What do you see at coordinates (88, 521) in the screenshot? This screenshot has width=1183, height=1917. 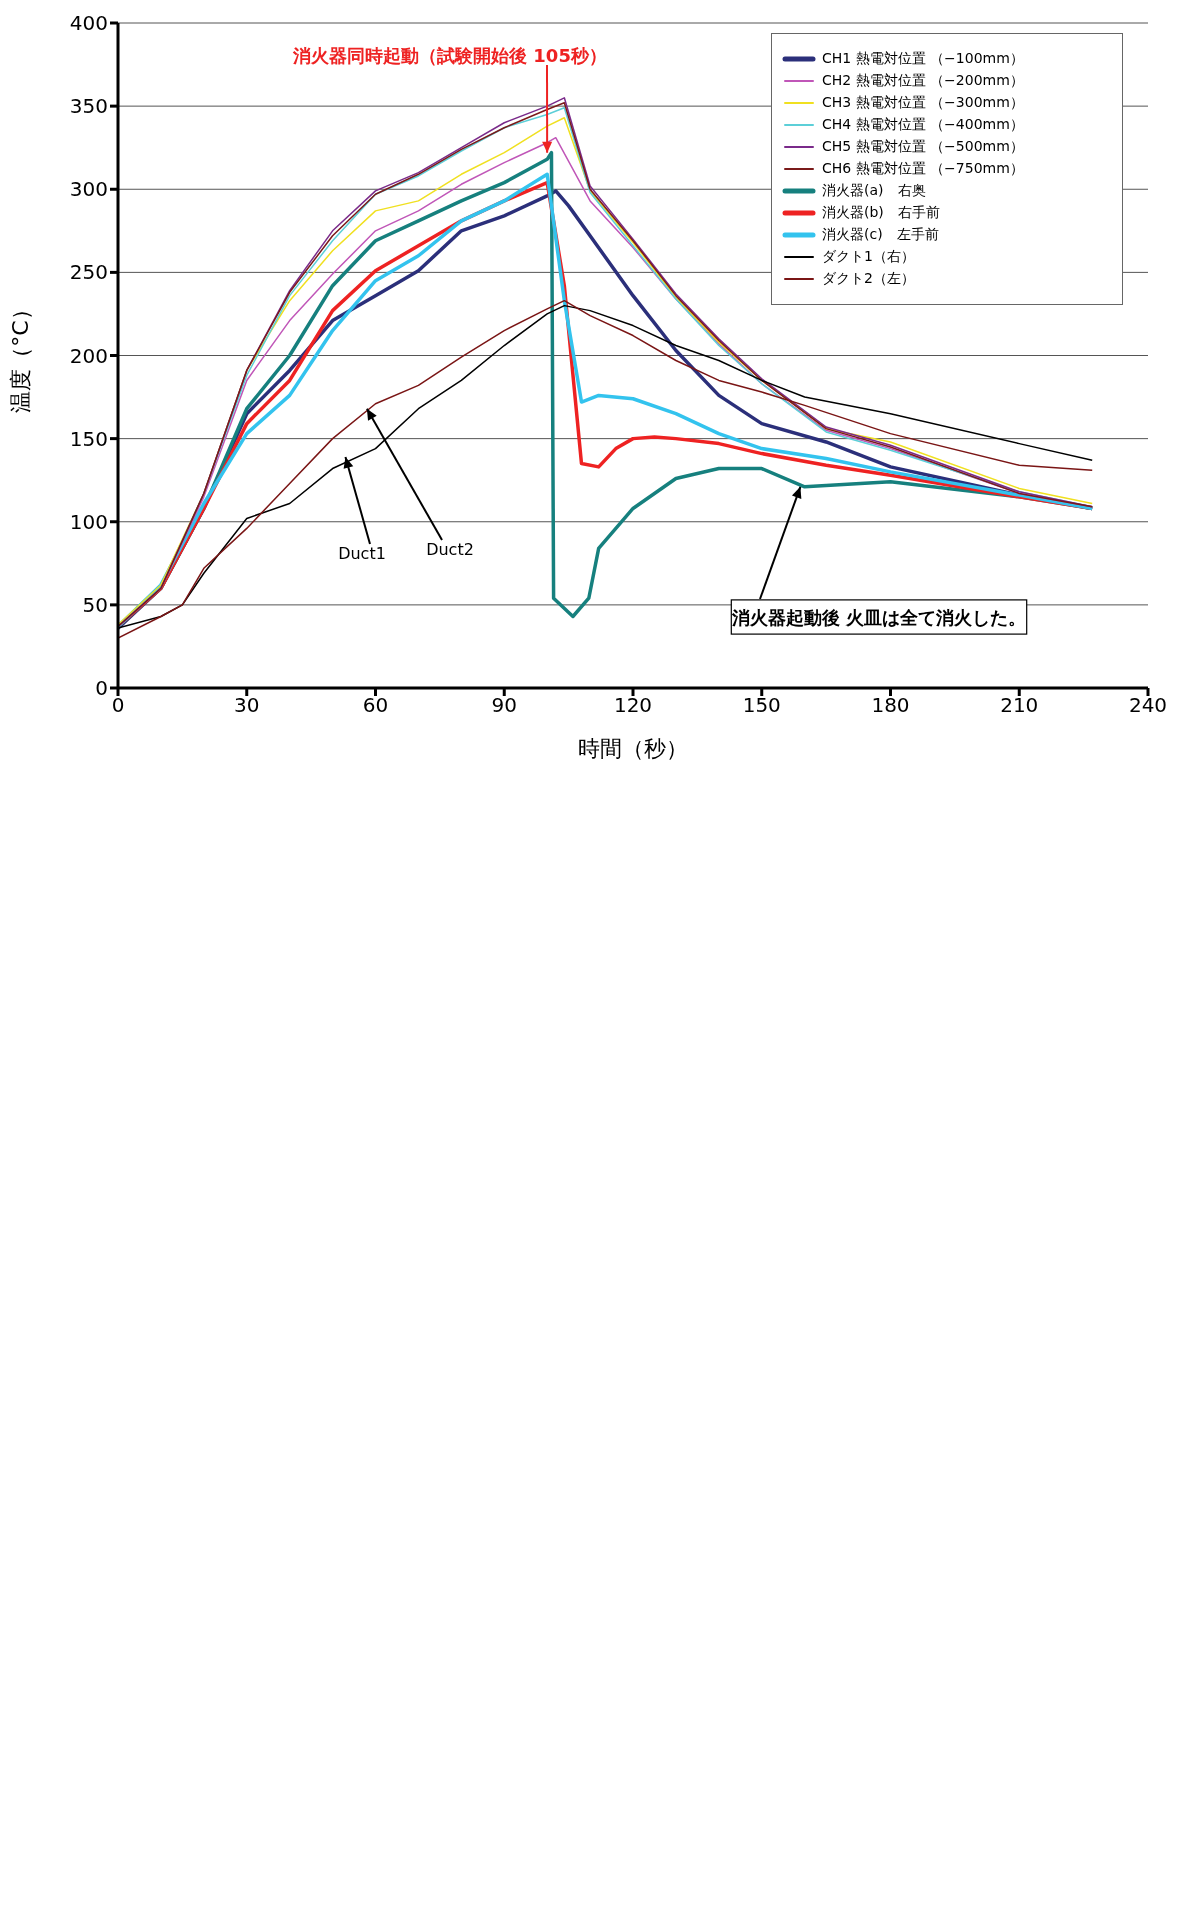 I see `y-tick-label: 100` at bounding box center [88, 521].